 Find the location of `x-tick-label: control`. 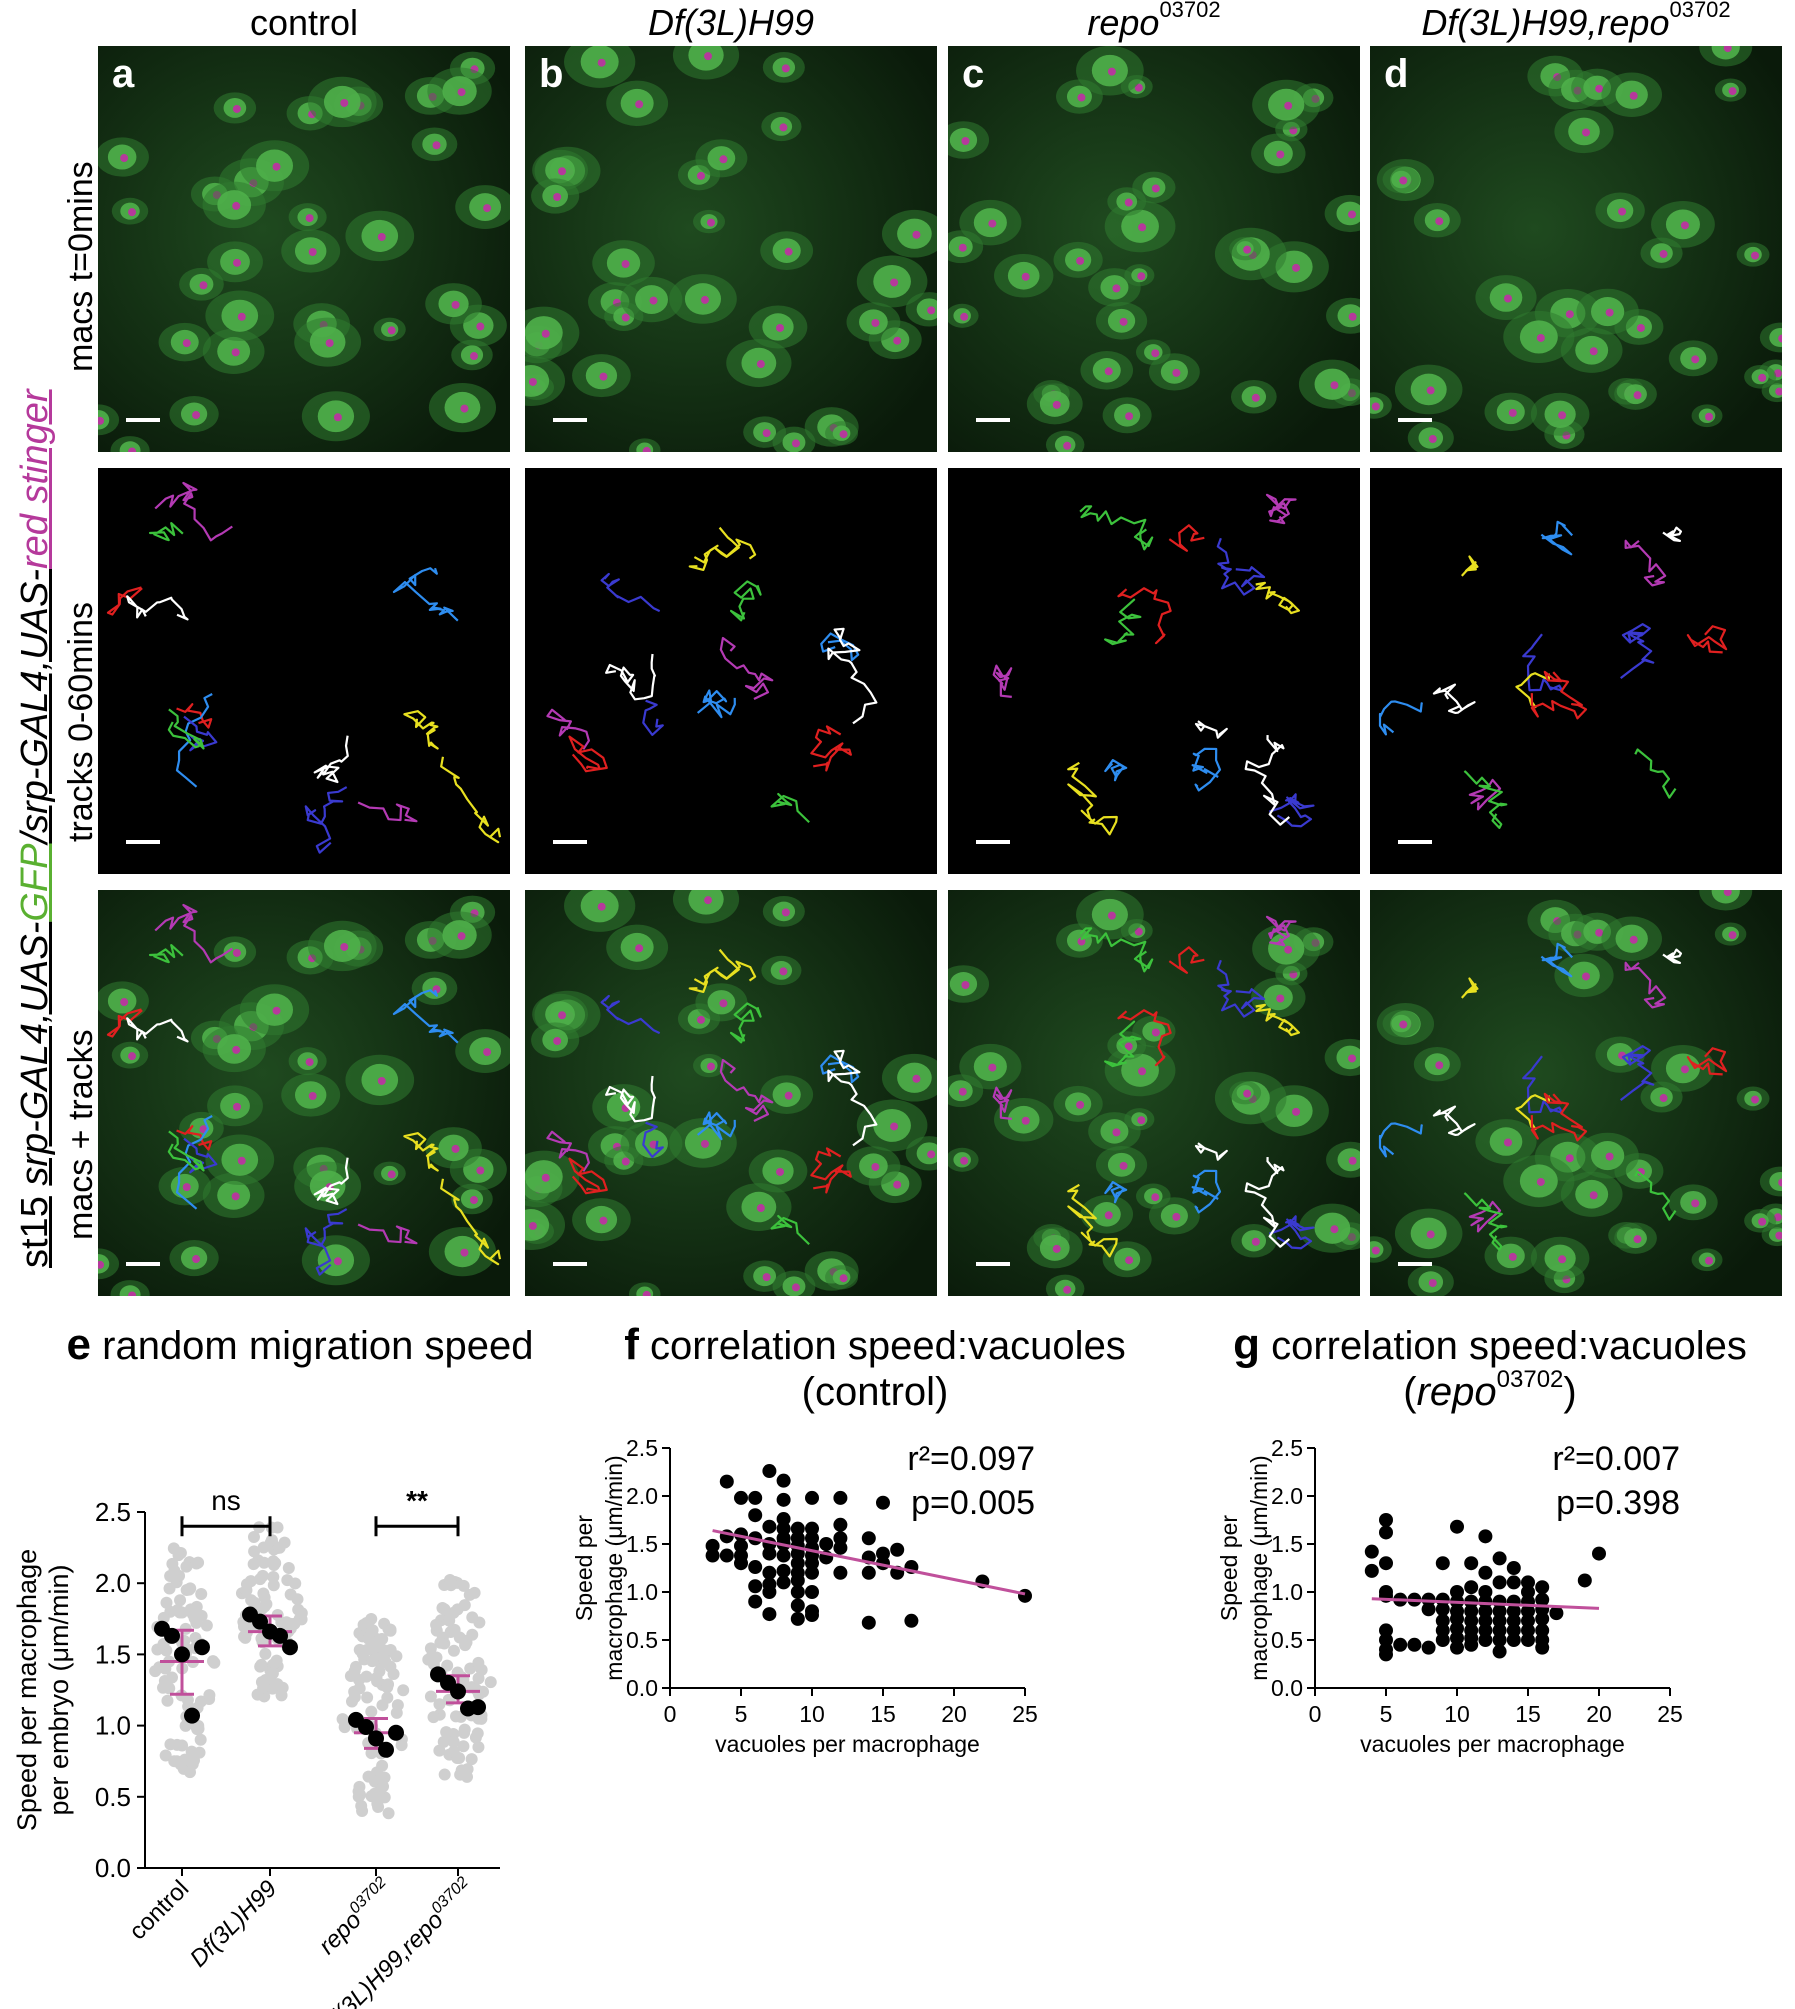

x-tick-label: control is located at coordinates (159, 1910).